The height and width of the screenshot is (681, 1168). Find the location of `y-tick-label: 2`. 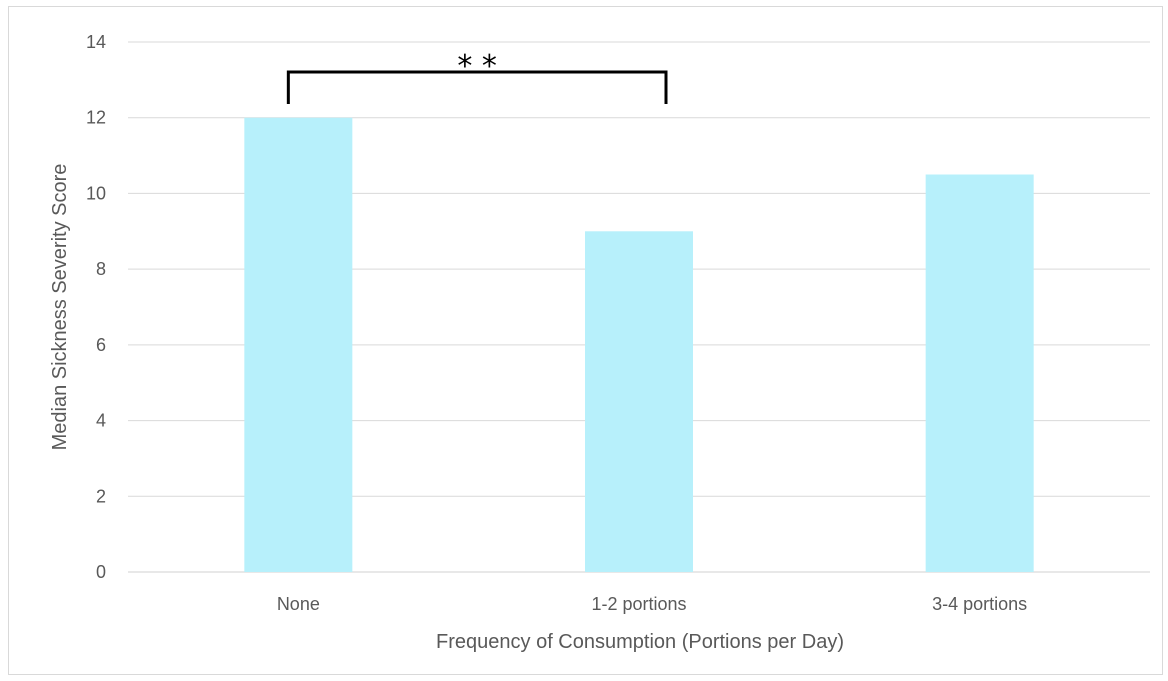

y-tick-label: 2 is located at coordinates (101, 496).